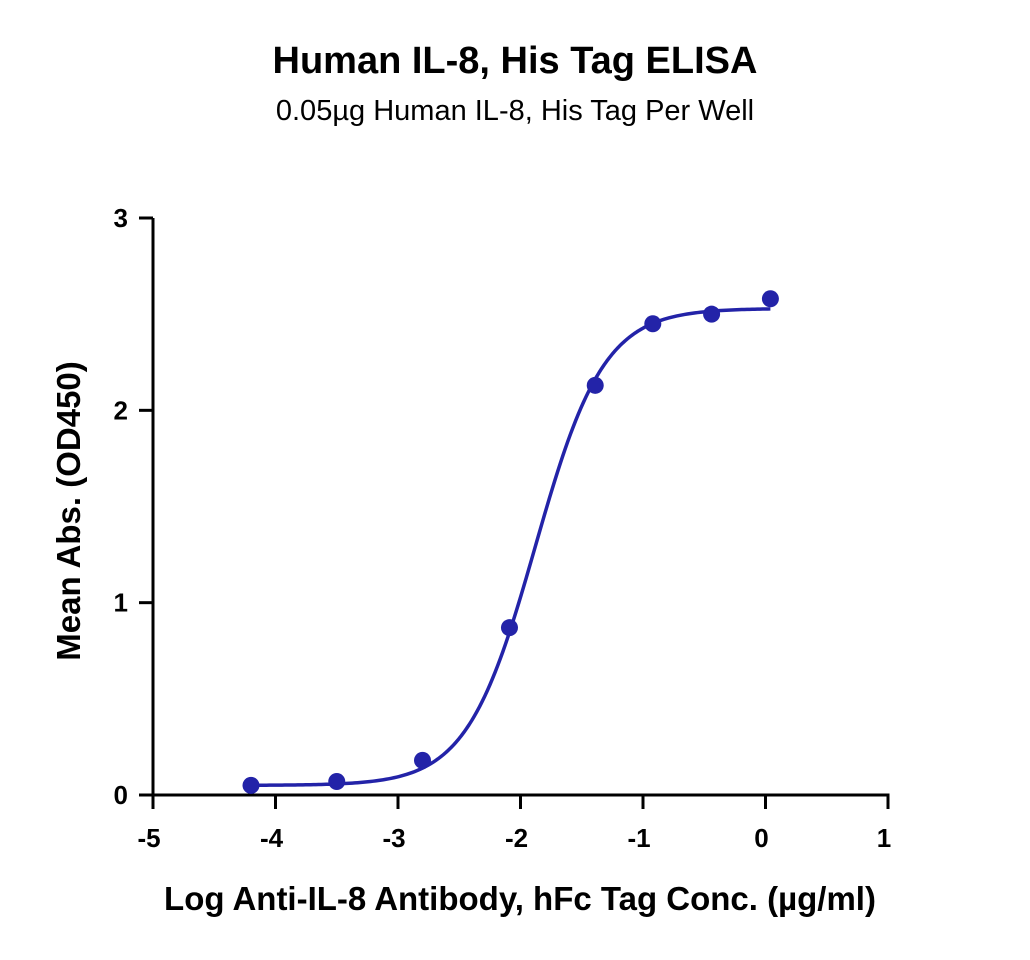 This screenshot has height=960, width=1030. Describe the element at coordinates (761, 838) in the screenshot. I see `x-tick-label: 0` at that location.